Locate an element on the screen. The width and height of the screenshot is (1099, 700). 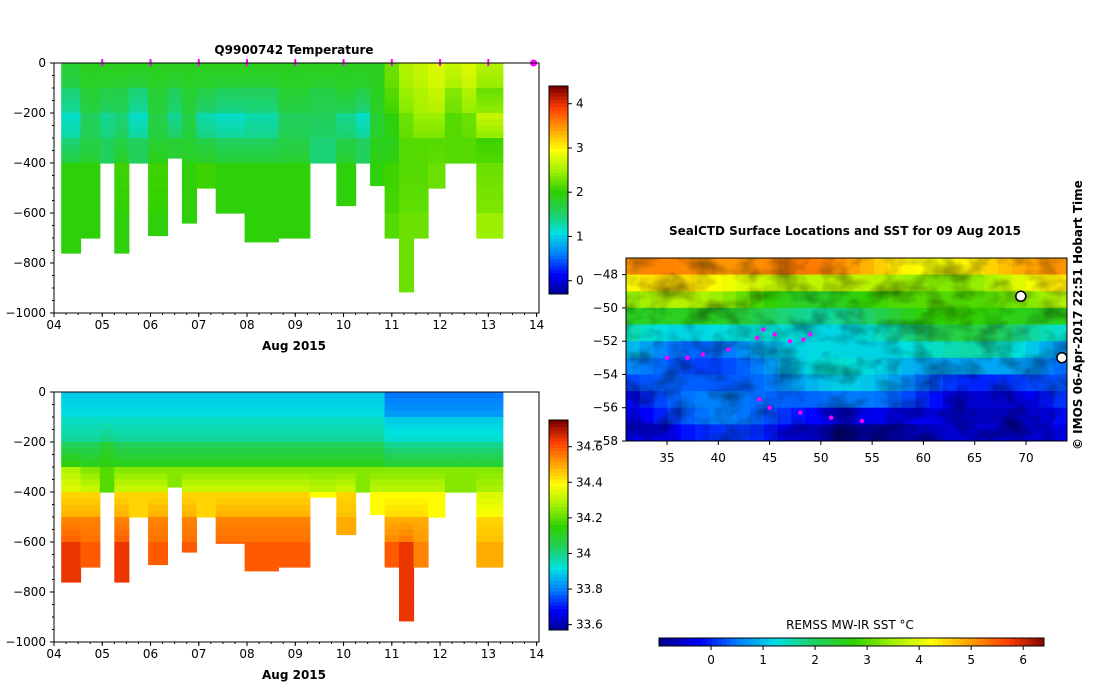
track-point is located at coordinates (800, 412).